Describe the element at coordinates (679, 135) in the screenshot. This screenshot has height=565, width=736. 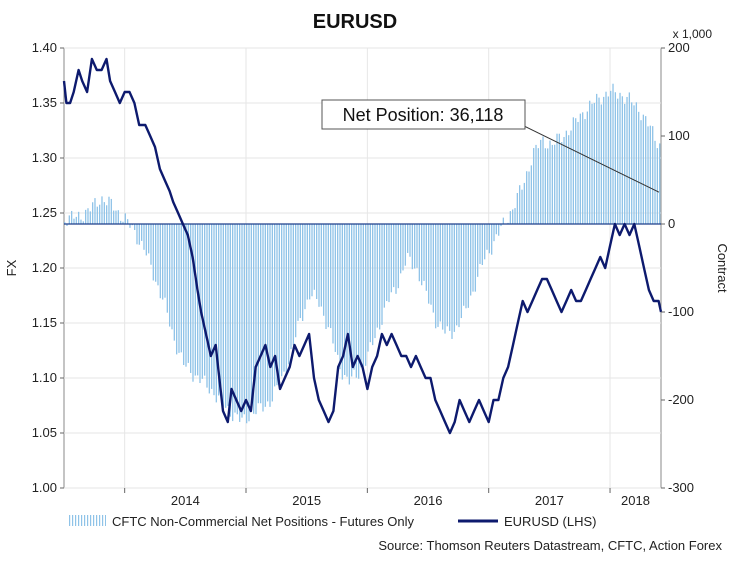
I see `right-tick-label: 100` at that location.